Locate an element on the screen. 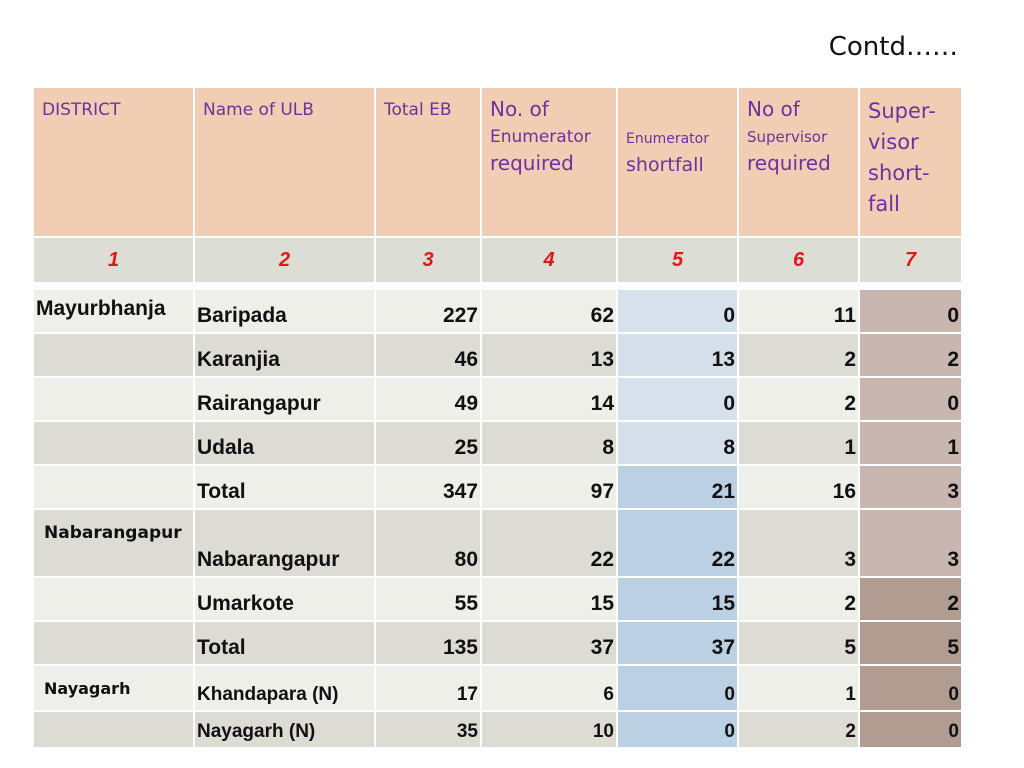 The width and height of the screenshot is (1024, 768). column-index: 7 is located at coordinates (910, 260).